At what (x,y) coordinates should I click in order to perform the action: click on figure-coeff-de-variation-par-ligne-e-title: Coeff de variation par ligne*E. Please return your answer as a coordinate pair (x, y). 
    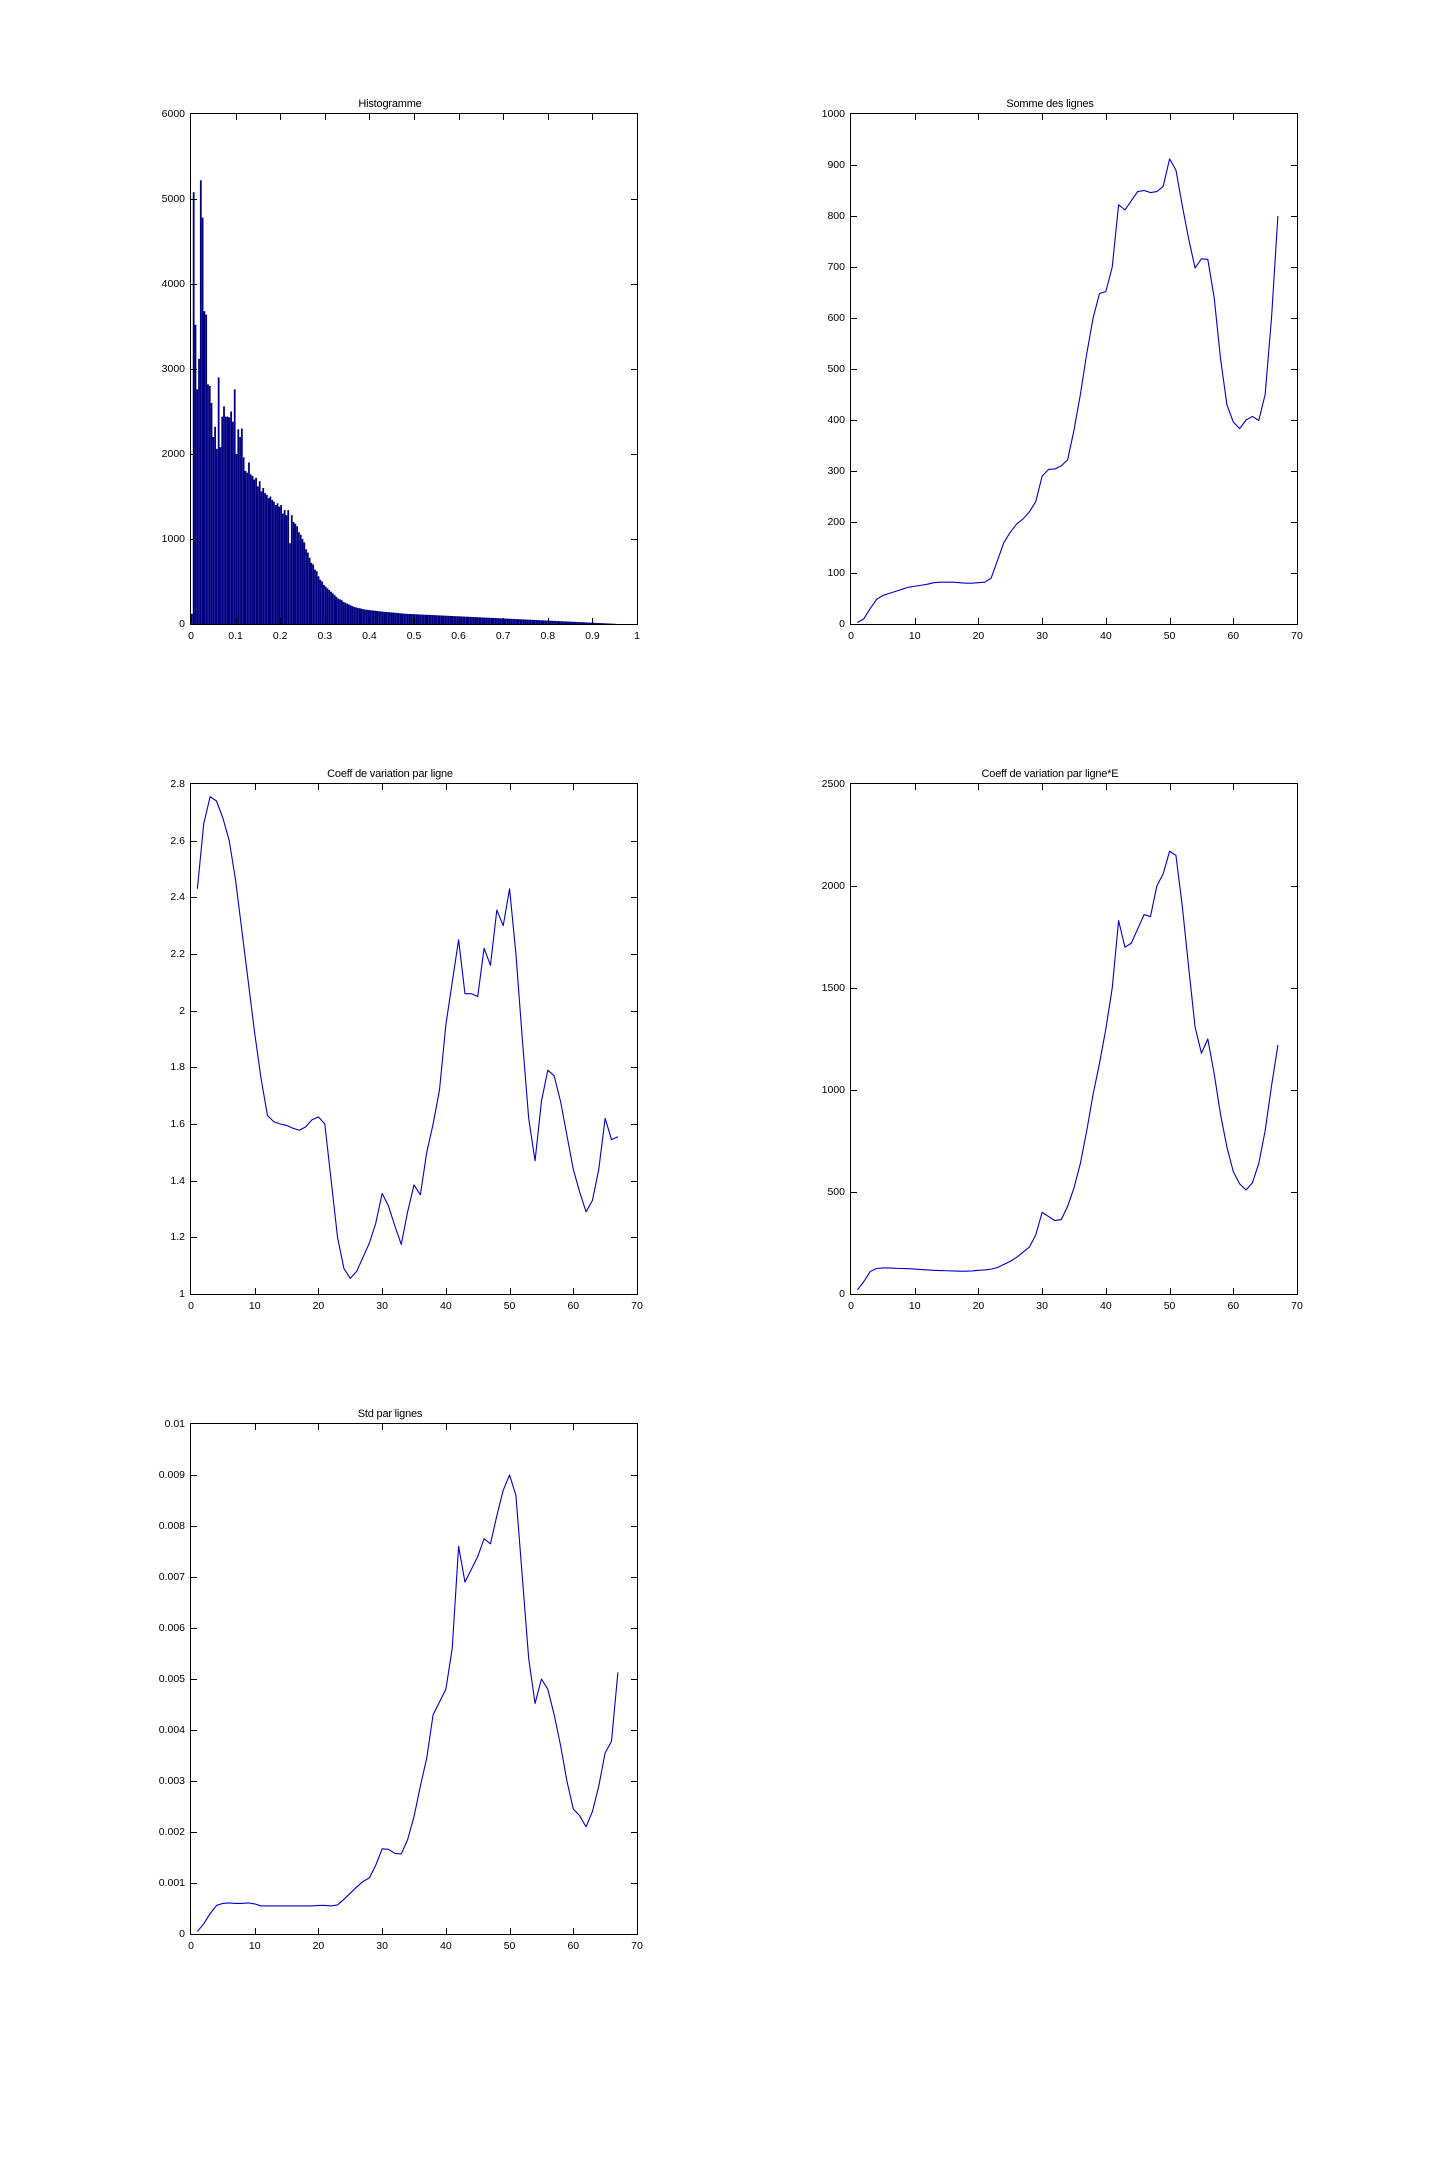
    Looking at the image, I should click on (1050, 774).